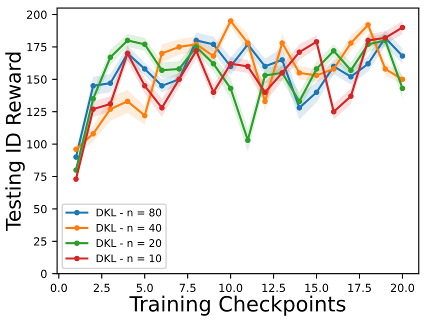 The width and height of the screenshot is (423, 322). Describe the element at coordinates (15, 141) in the screenshot. I see `y-axis-title: Testing ID Reward` at that location.